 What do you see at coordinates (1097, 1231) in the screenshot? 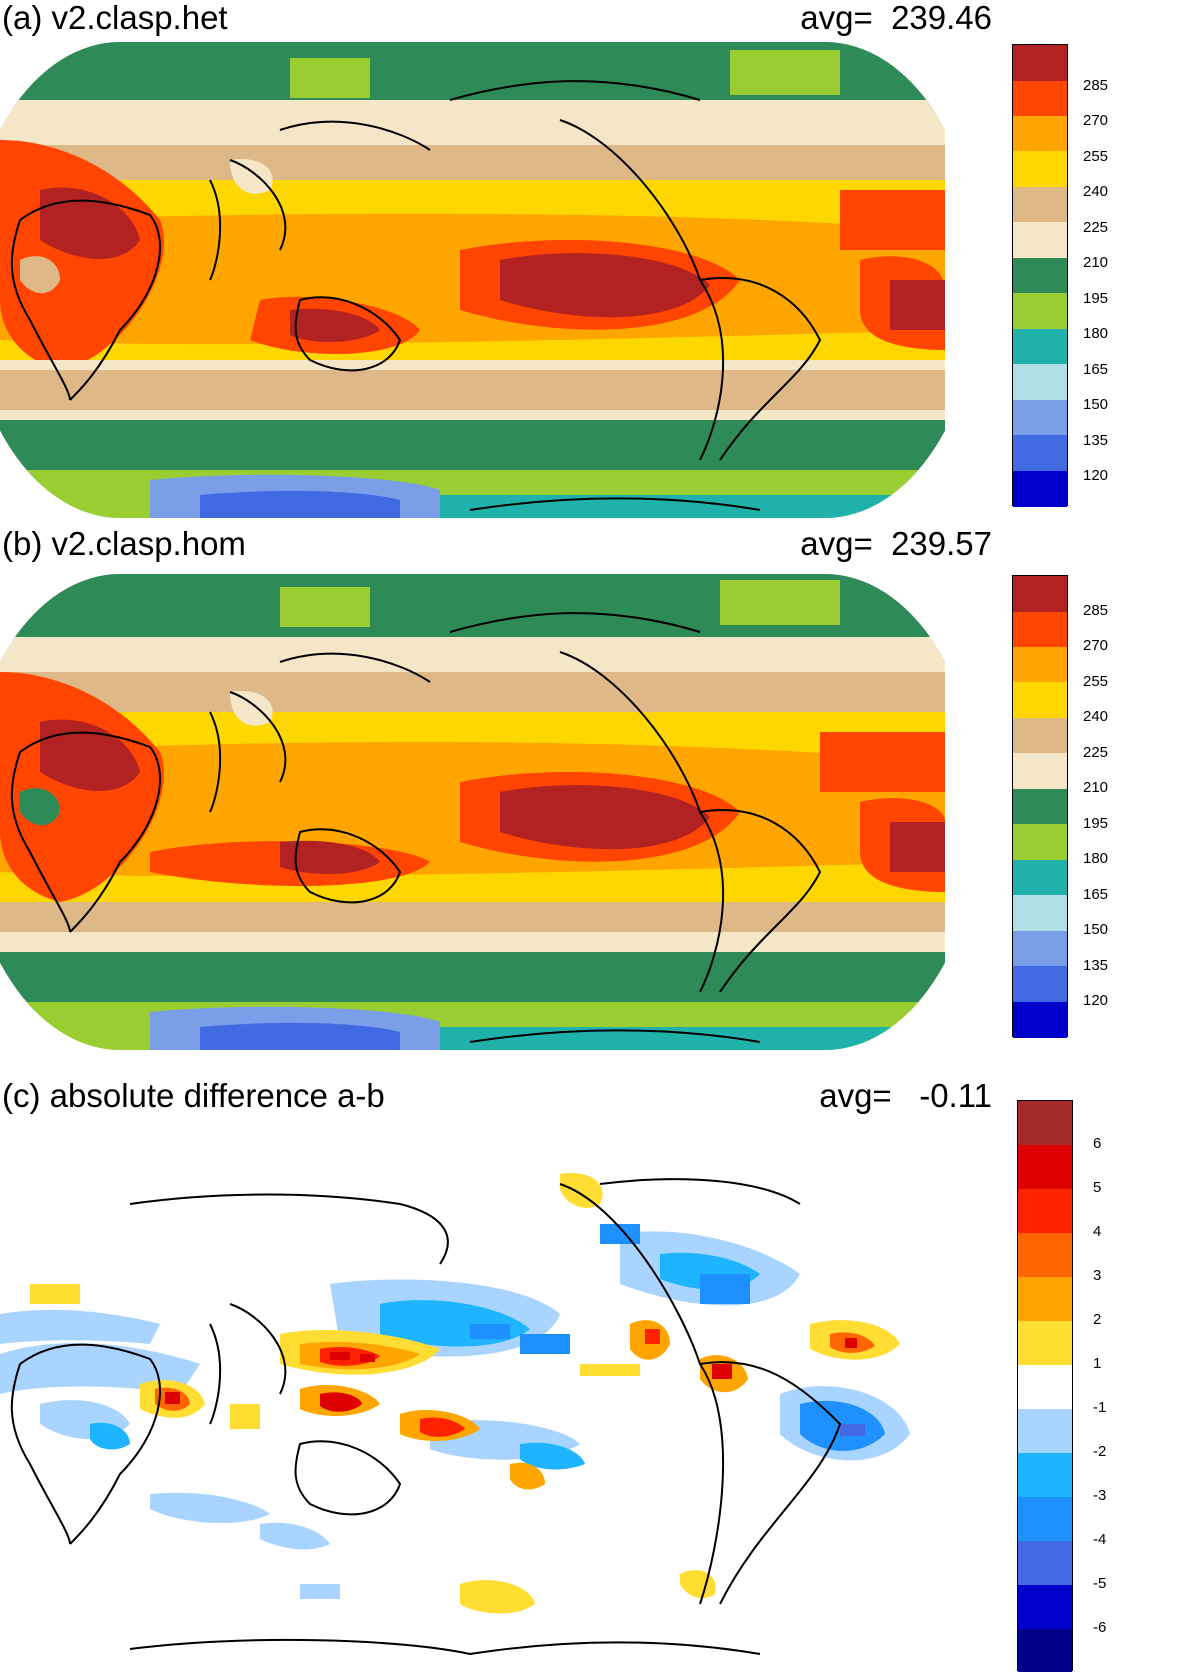
I see `colorbar-label: 4` at bounding box center [1097, 1231].